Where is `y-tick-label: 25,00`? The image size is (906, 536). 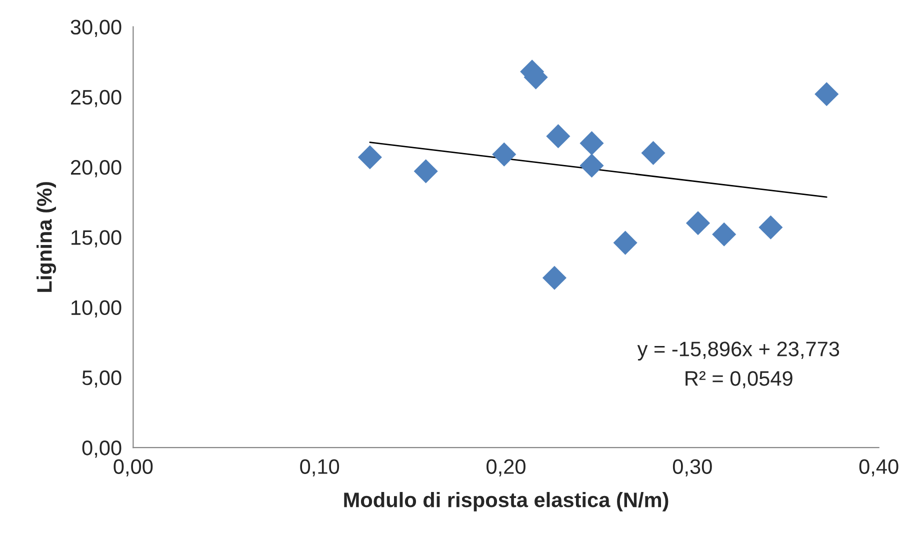 y-tick-label: 25,00 is located at coordinates (96, 99).